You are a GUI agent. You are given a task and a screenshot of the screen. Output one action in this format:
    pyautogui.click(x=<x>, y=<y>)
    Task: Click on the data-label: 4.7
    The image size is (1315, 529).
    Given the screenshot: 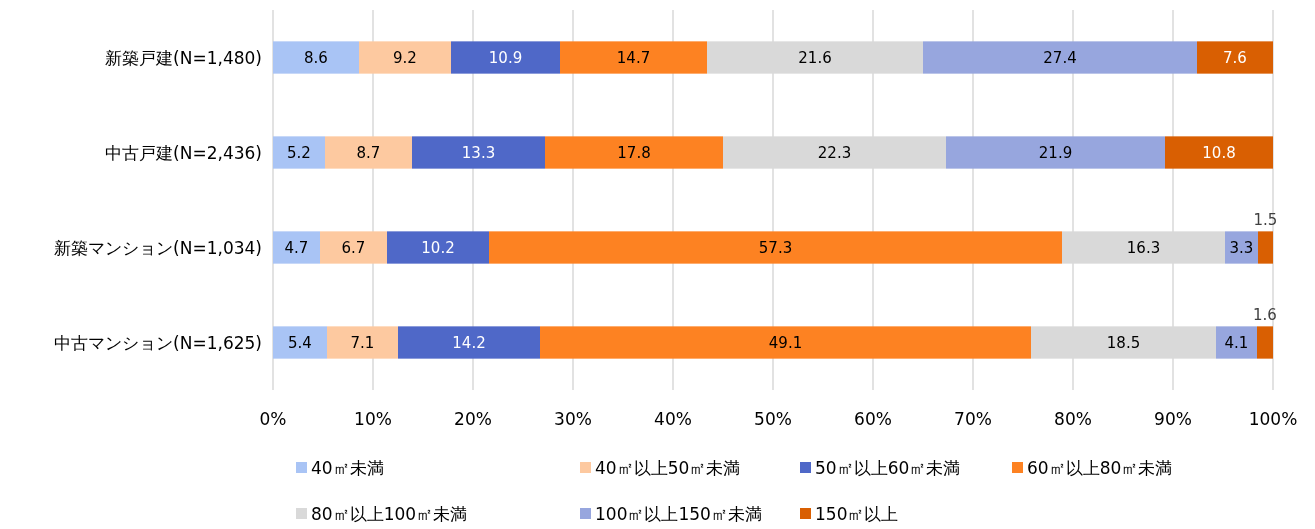 What is the action you would take?
    pyautogui.click(x=296, y=247)
    